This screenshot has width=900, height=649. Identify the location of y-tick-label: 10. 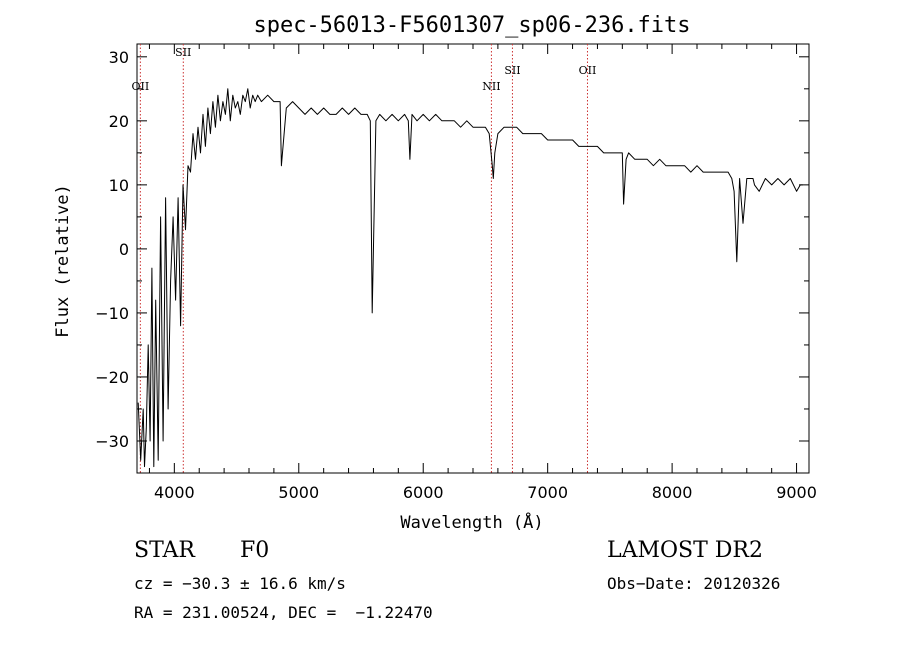
(119, 185).